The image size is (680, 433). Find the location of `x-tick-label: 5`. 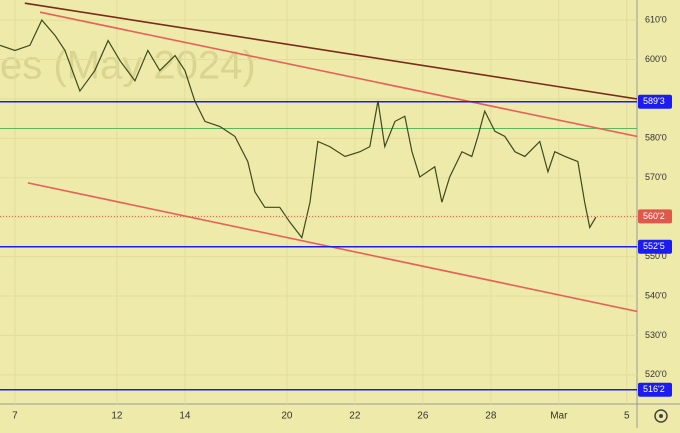

x-tick-label: 5 is located at coordinates (627, 416).